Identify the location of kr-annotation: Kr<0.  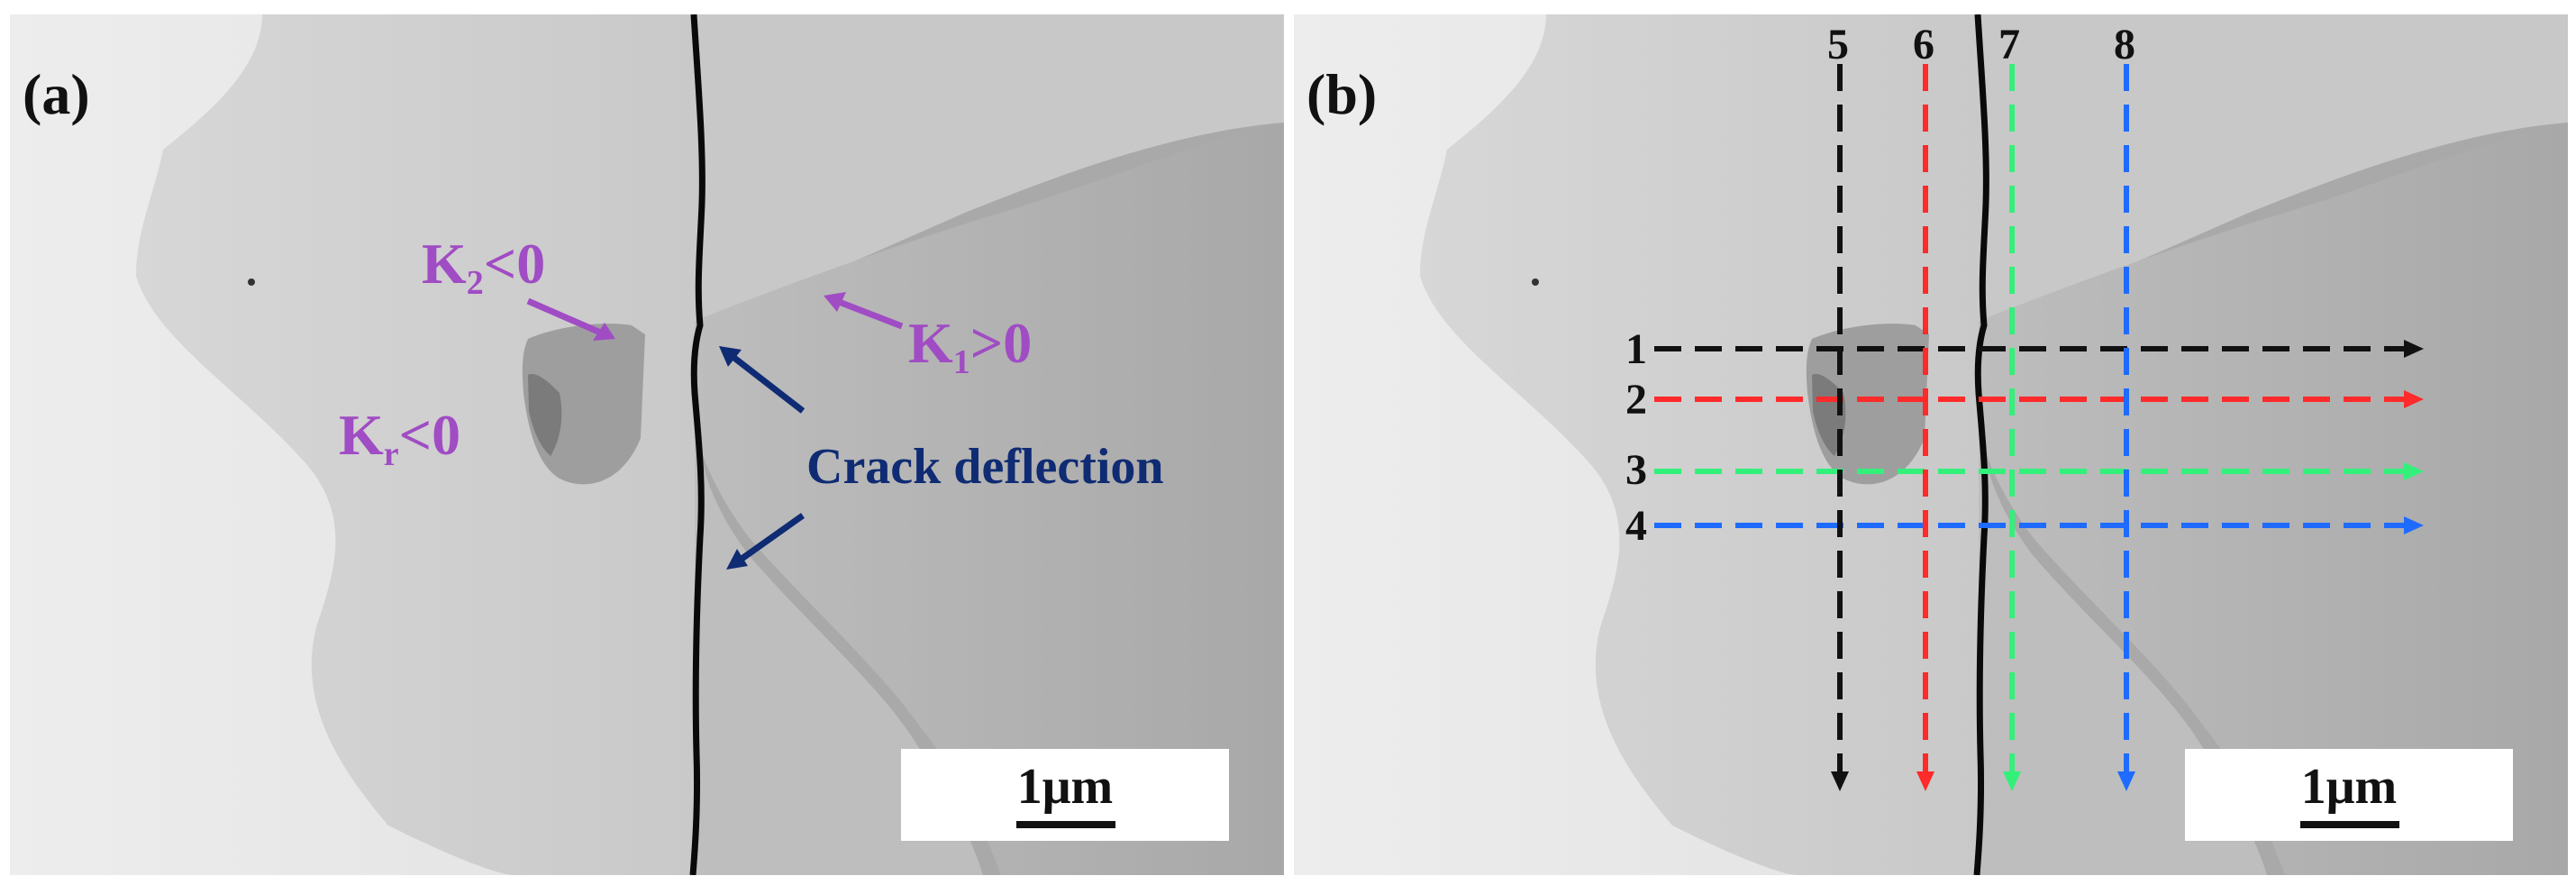
(400, 437).